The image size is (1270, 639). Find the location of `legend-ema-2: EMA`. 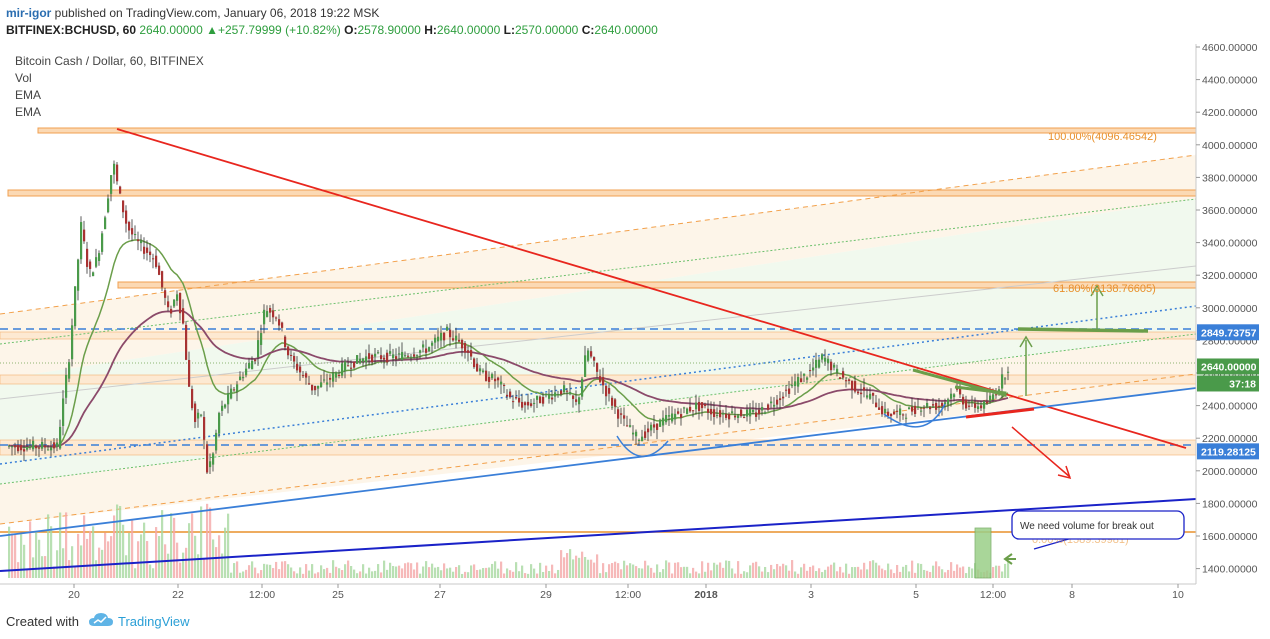

legend-ema-2: EMA is located at coordinates (28, 112).